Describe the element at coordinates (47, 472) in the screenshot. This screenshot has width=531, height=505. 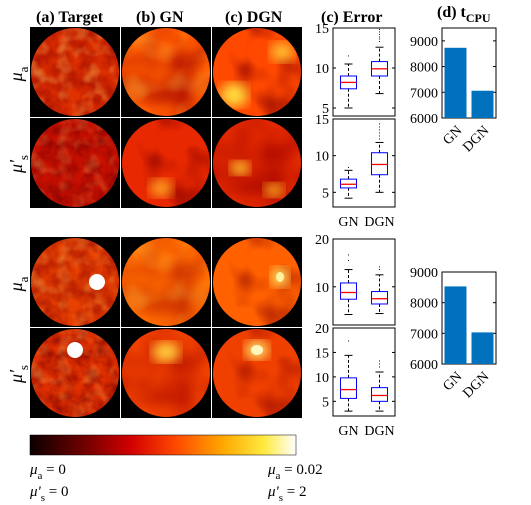
I see `svg-text: μa = 0` at that location.